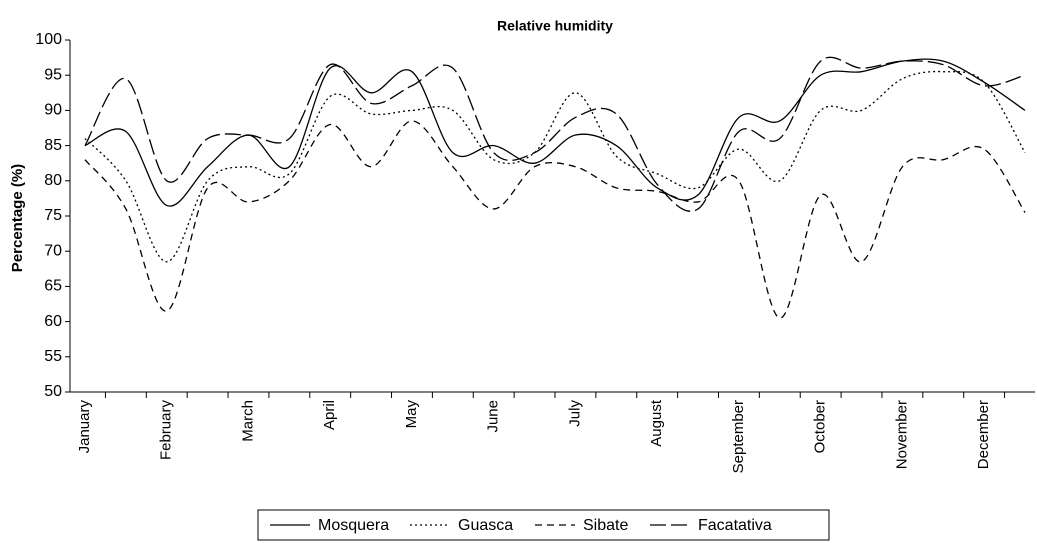 The image size is (1037, 543). I want to click on x-tick-label: November, so click(901, 434).